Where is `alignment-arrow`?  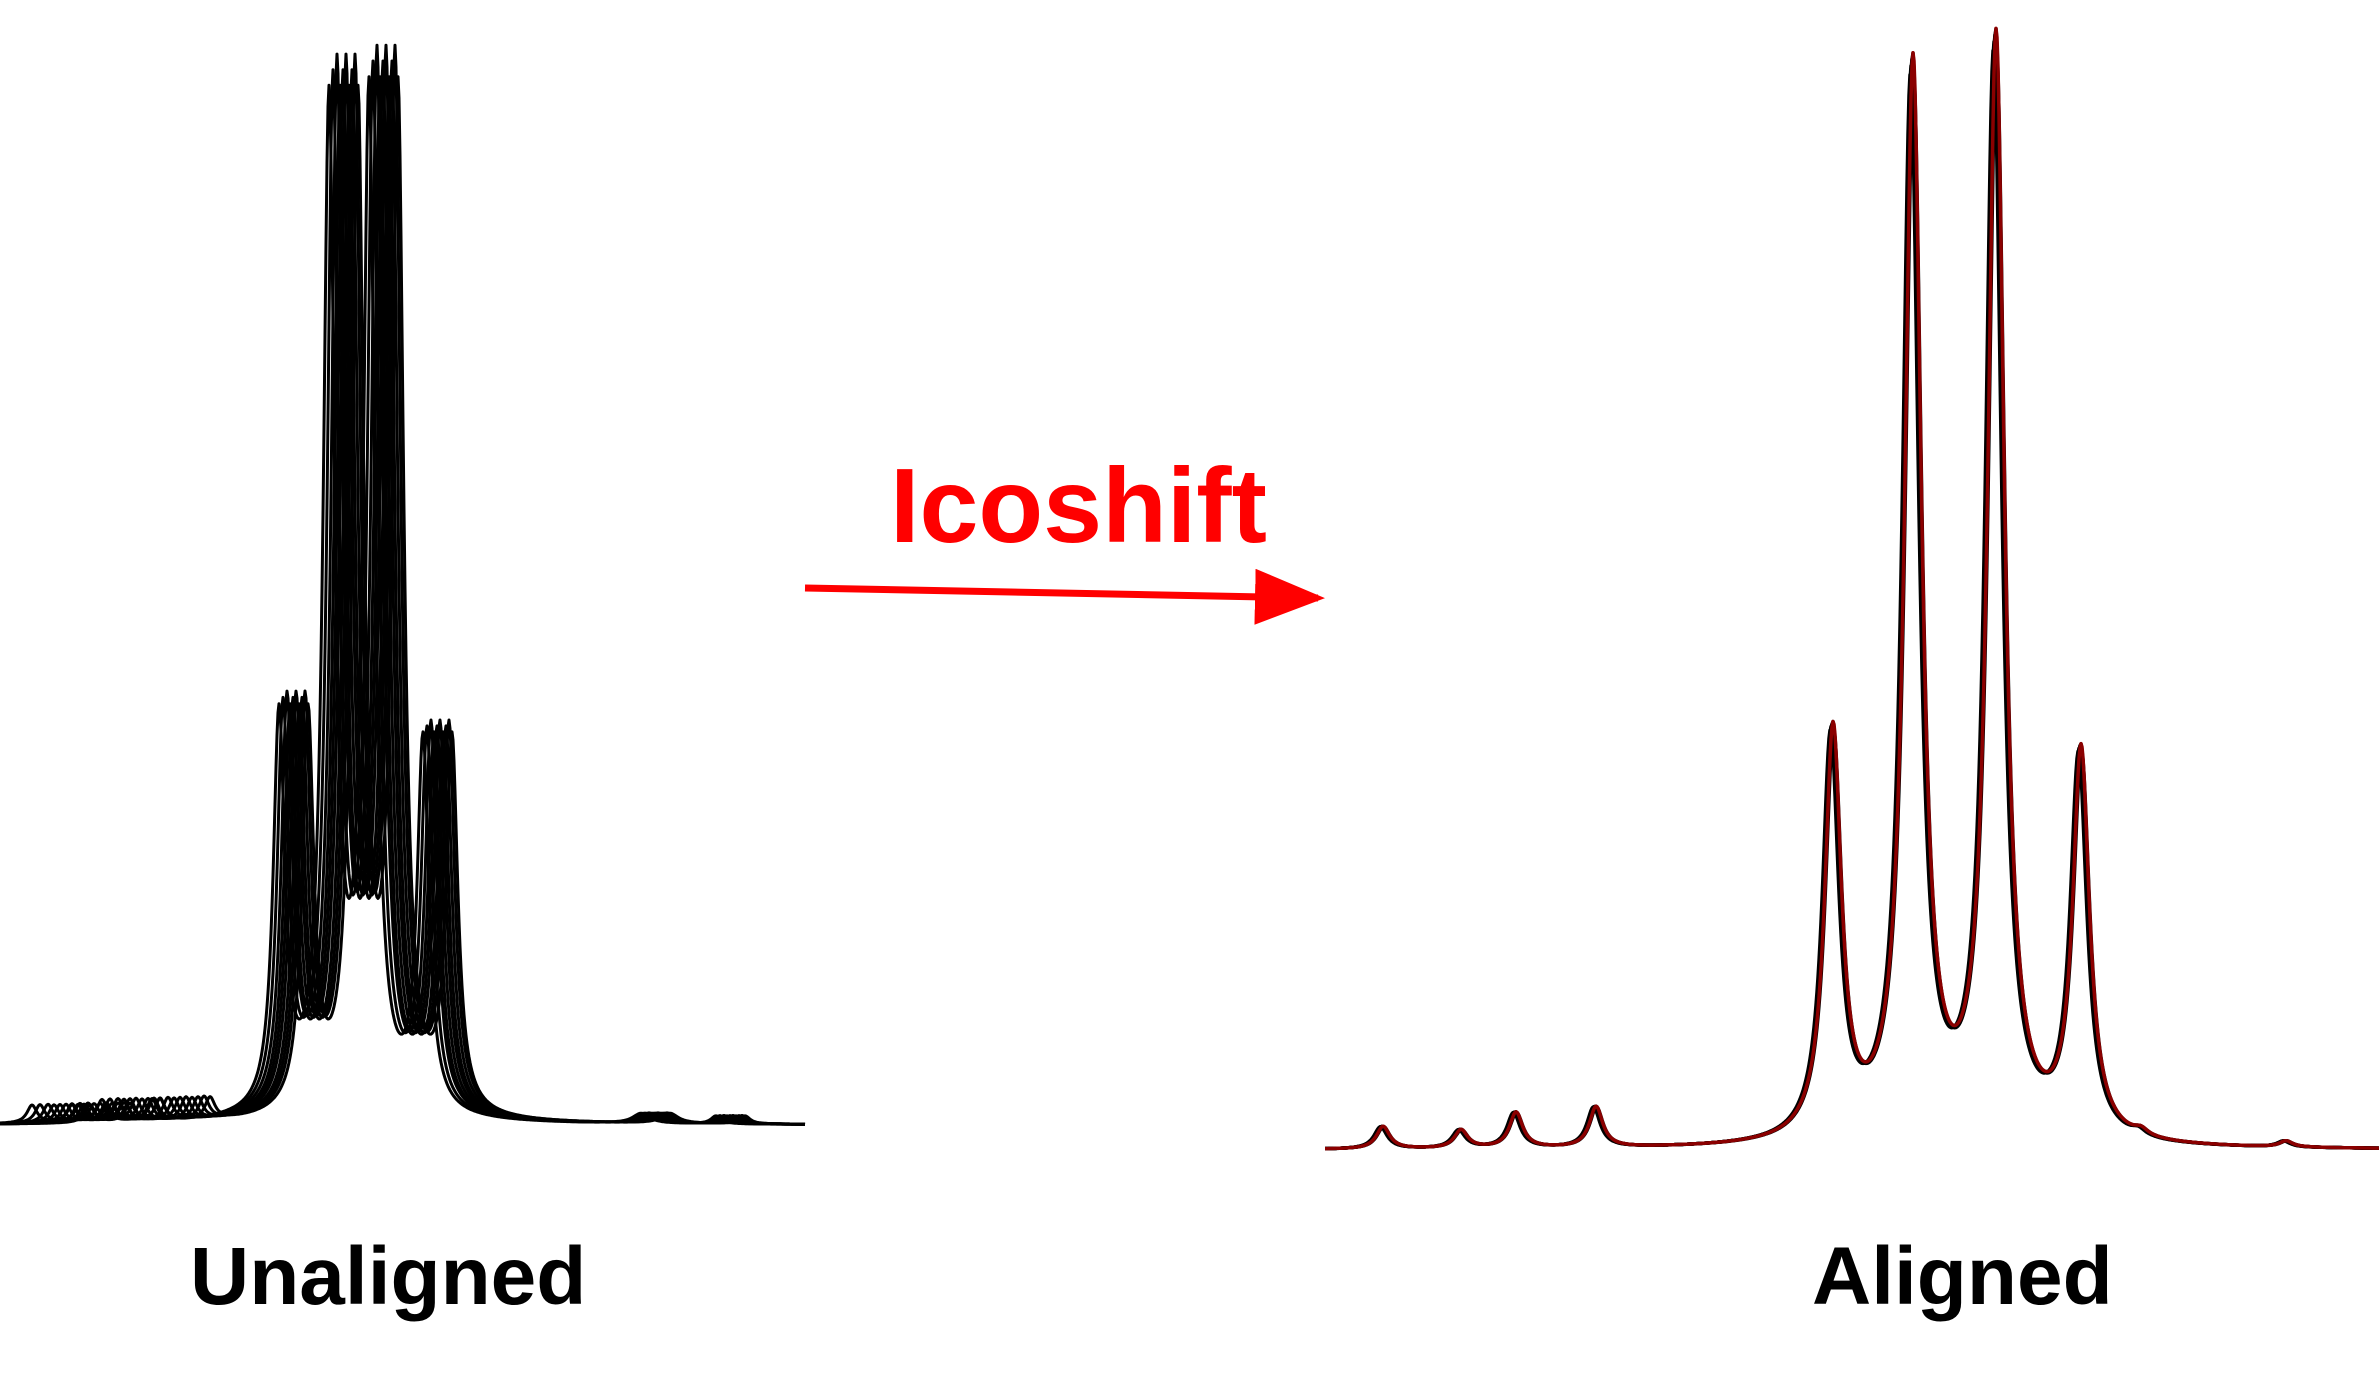
alignment-arrow is located at coordinates (1064, 596).